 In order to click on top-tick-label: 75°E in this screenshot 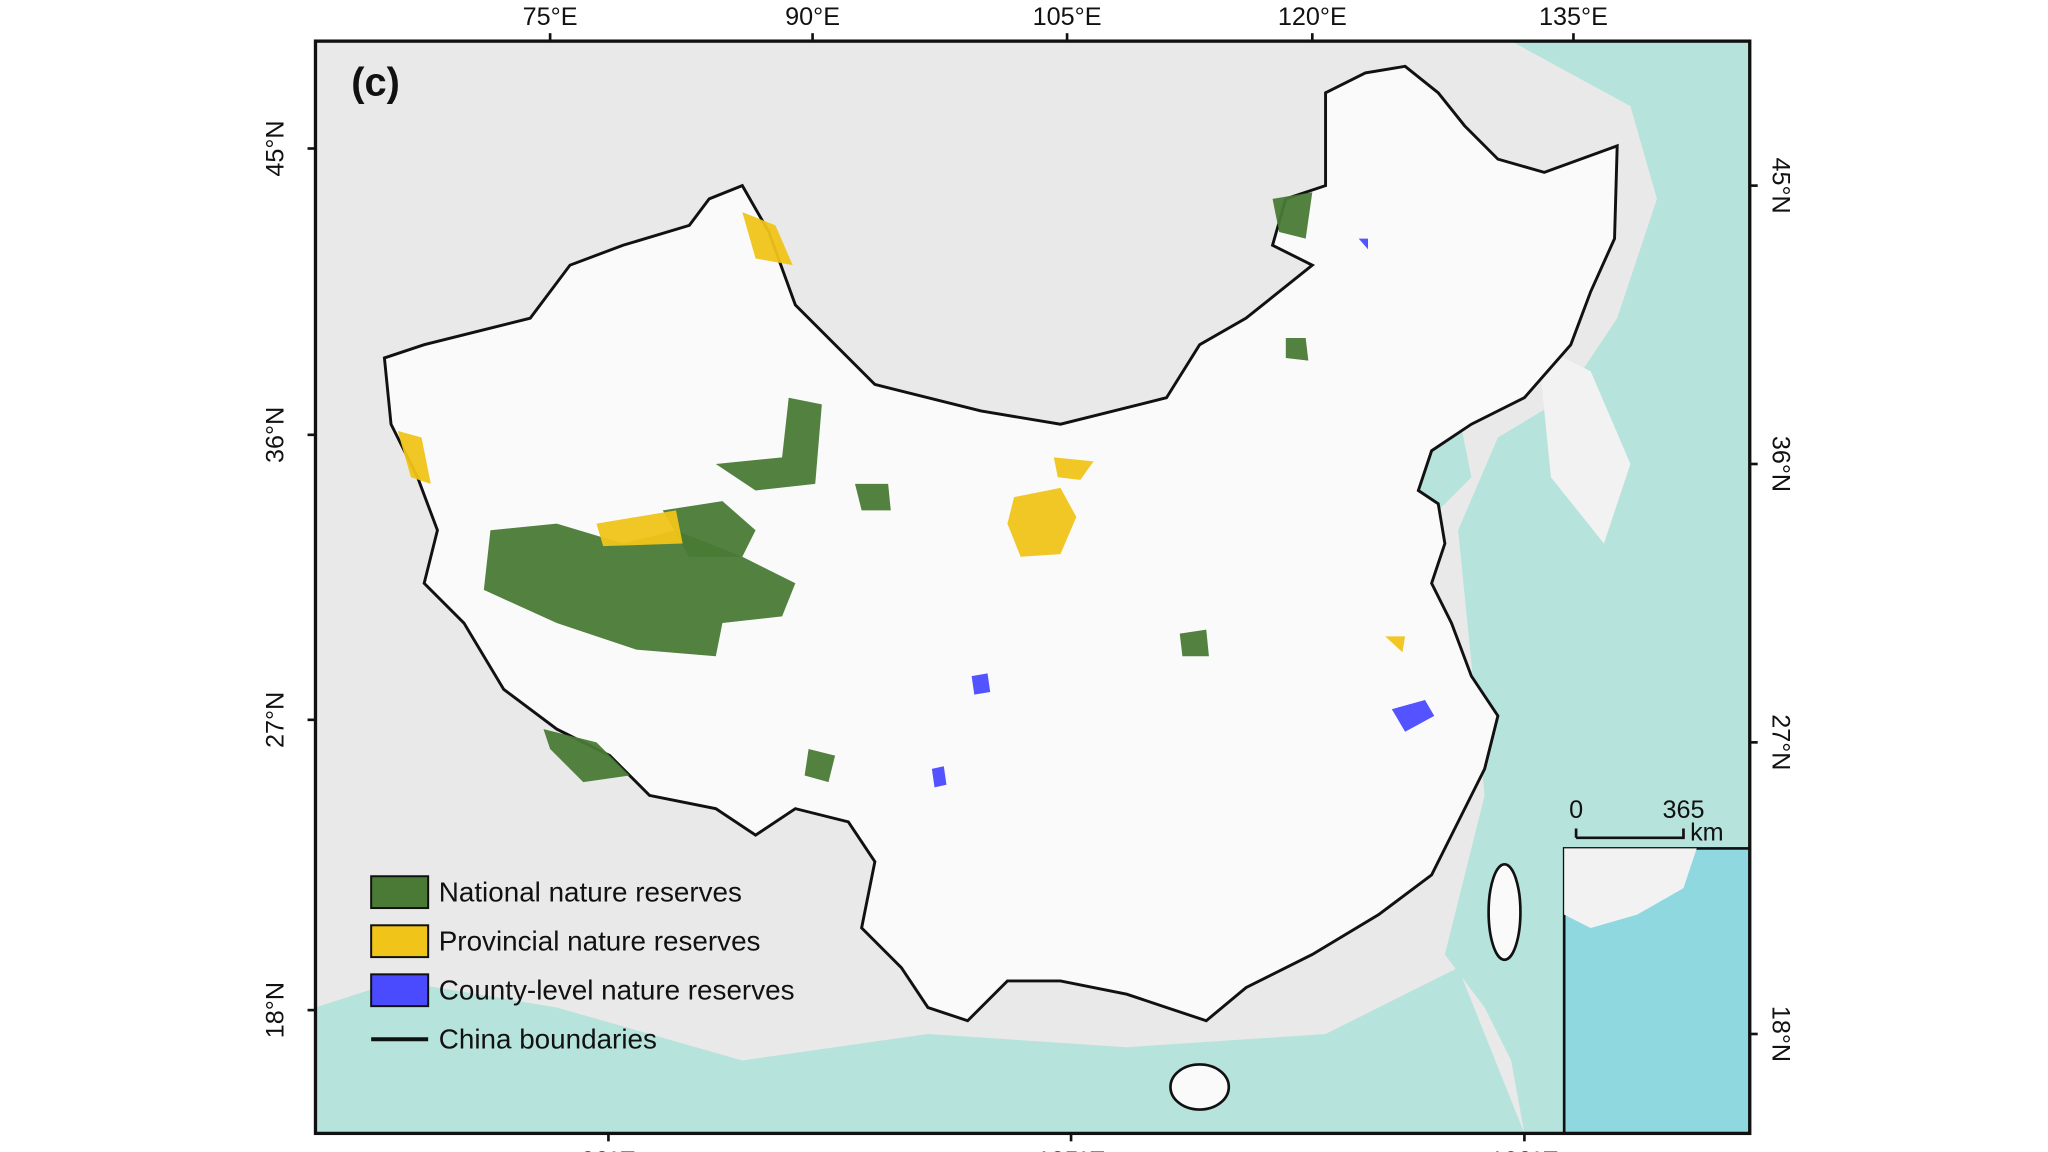, I will do `click(550, 17)`.